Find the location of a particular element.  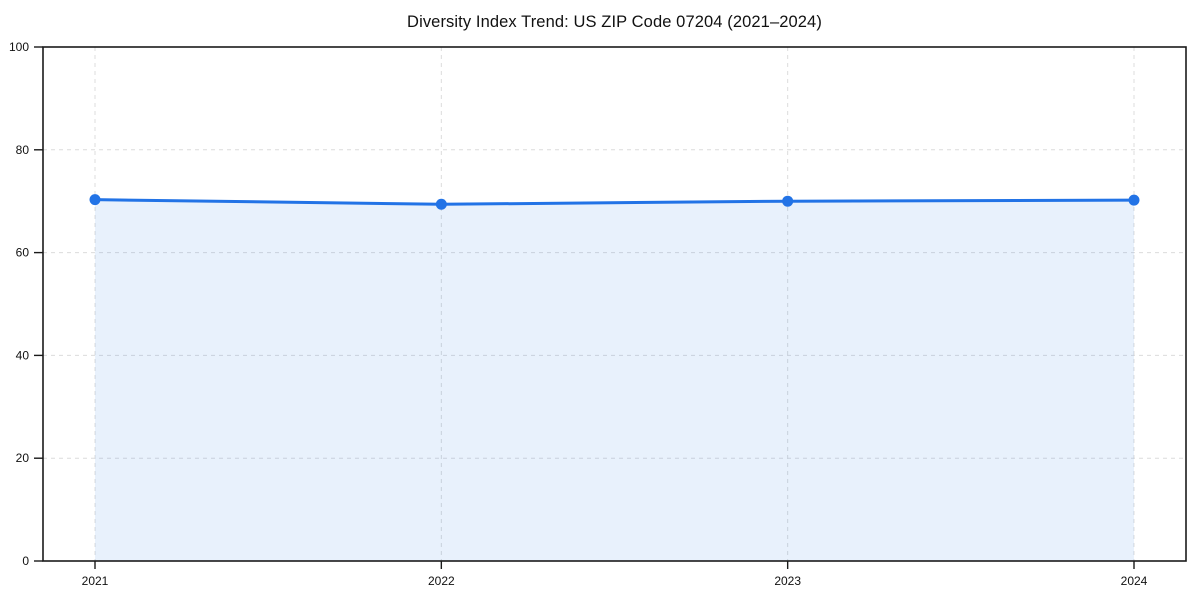

y-tick-label: 60 is located at coordinates (23, 253).